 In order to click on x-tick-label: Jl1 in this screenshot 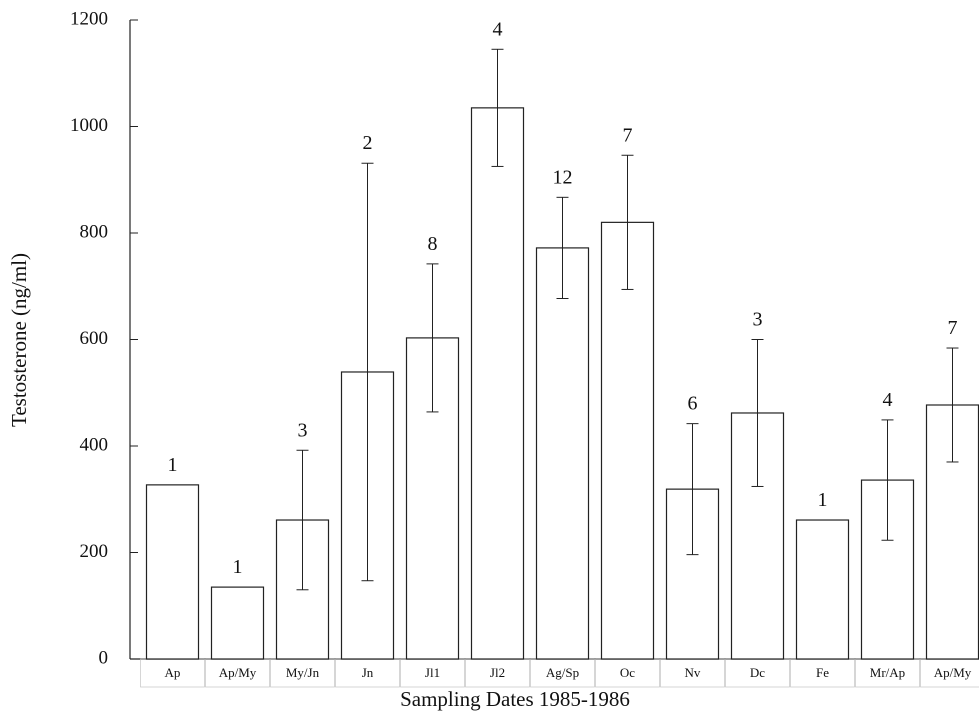, I will do `click(432, 672)`.